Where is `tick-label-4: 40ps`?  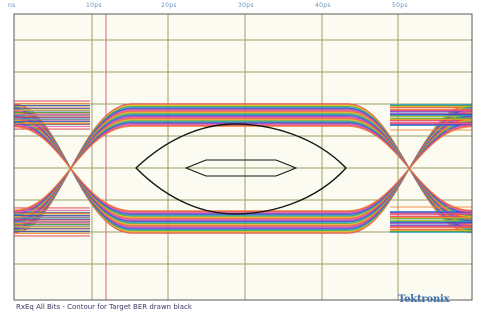
tick-label-4: 40ps is located at coordinates (323, 5).